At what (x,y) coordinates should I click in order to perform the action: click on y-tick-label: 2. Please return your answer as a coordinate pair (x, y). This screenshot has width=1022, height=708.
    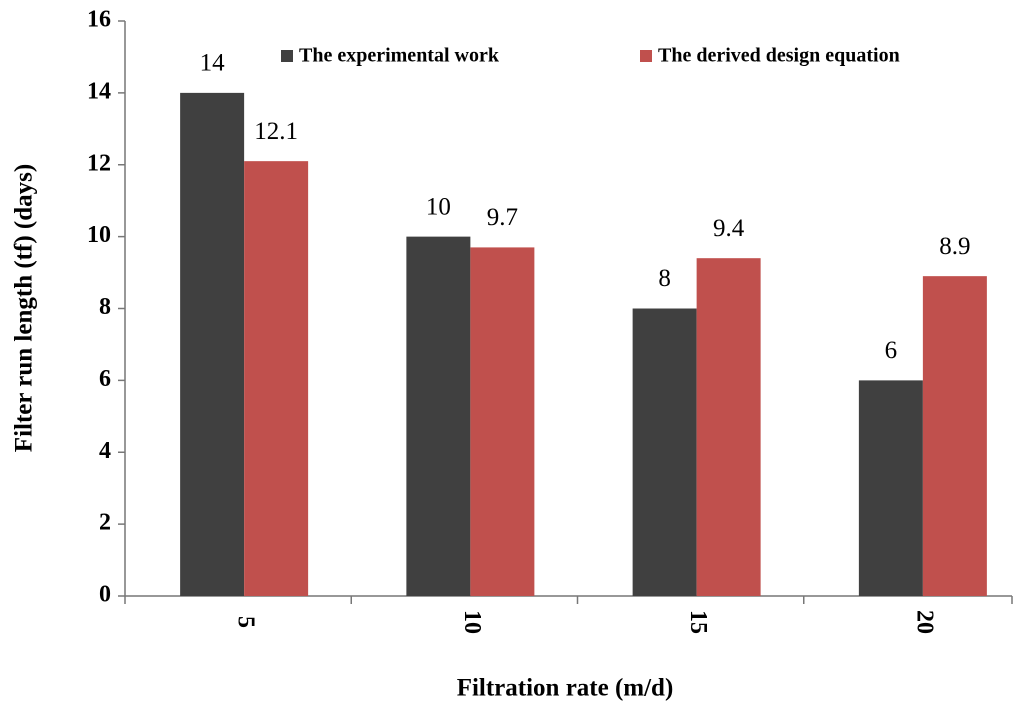
    Looking at the image, I should click on (105, 523).